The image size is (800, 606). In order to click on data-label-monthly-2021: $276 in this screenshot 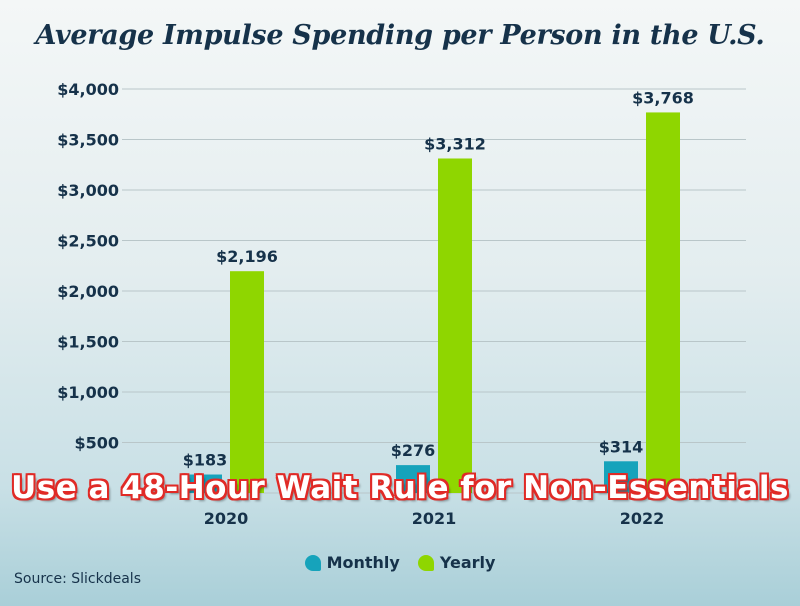, I will do `click(413, 450)`.